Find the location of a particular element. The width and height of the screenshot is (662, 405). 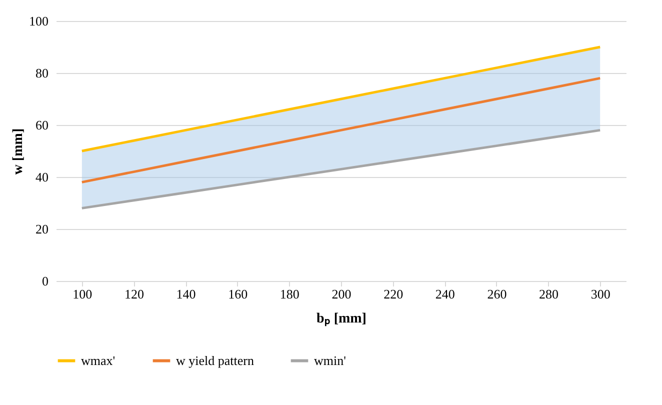

legend-label: wmin' is located at coordinates (330, 360).